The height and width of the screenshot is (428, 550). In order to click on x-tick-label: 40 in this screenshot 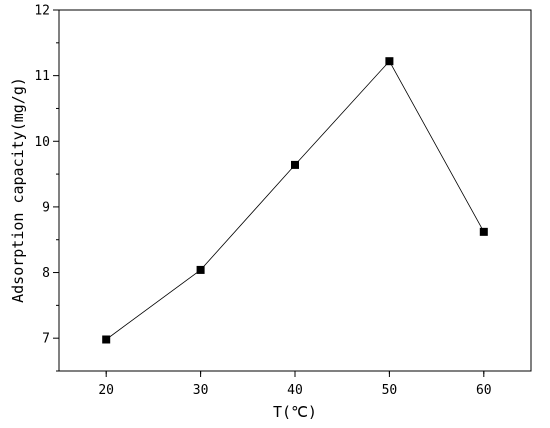, I will do `click(295, 390)`.